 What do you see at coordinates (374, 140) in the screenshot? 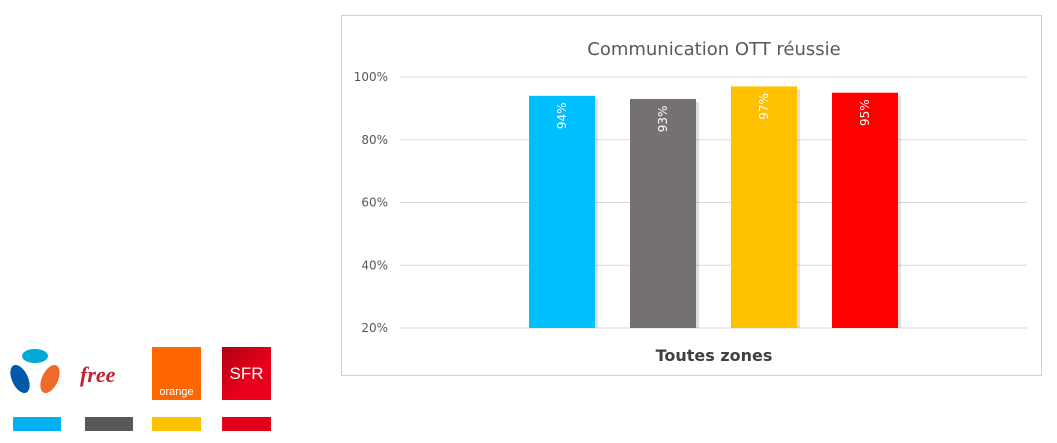
I see `y-tick-label: 80%` at bounding box center [374, 140].